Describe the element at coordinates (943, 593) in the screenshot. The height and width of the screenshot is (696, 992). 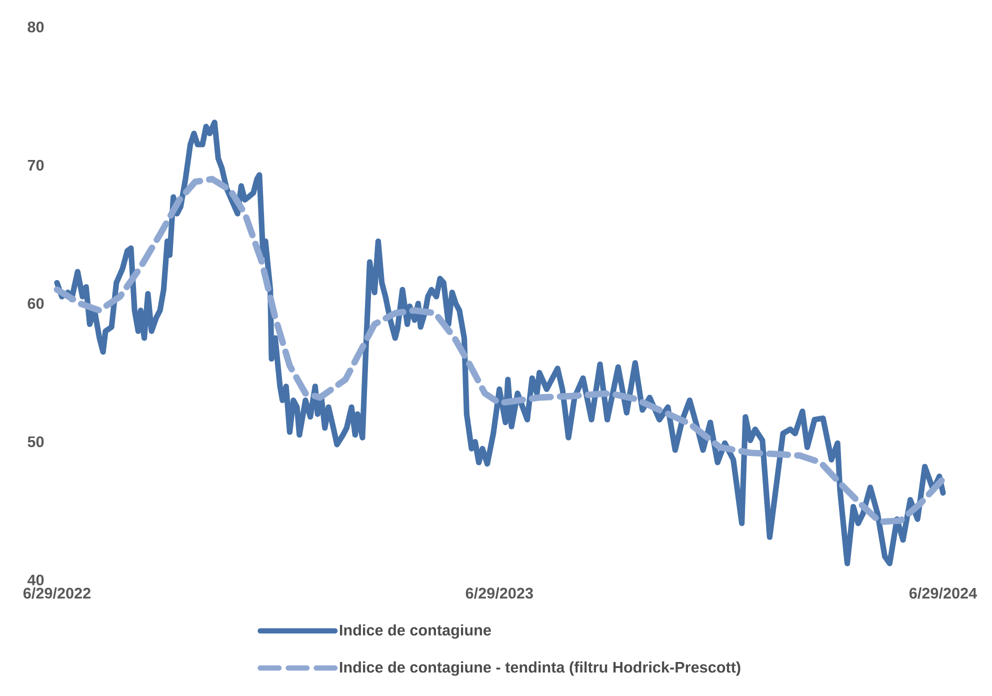
I see `x-tick-label: 6/29/2024` at that location.